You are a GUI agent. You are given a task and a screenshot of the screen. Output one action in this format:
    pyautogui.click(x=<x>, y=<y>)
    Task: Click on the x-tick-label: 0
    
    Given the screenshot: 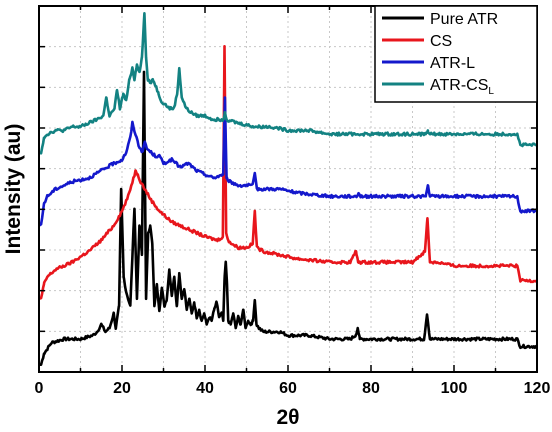 What is the action you would take?
    pyautogui.click(x=39, y=388)
    